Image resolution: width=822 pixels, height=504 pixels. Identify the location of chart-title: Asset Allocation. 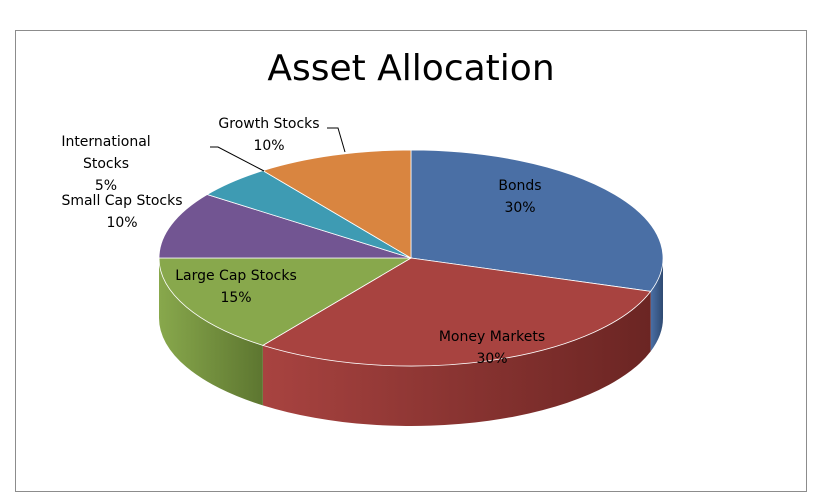
(411, 68).